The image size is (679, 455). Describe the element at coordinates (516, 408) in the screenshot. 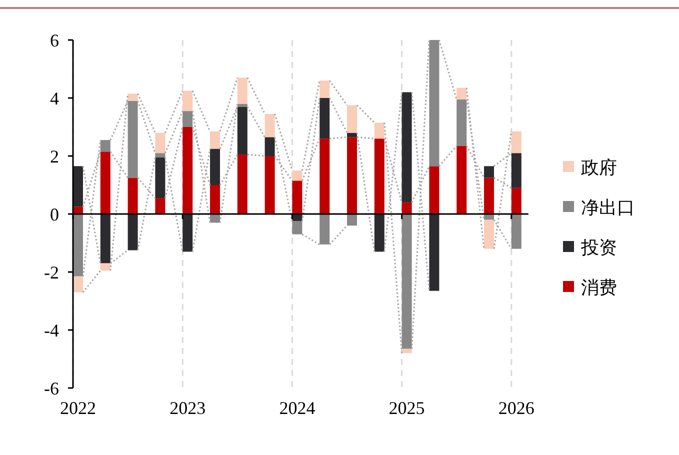

I see `x-tick-label: 2026` at that location.